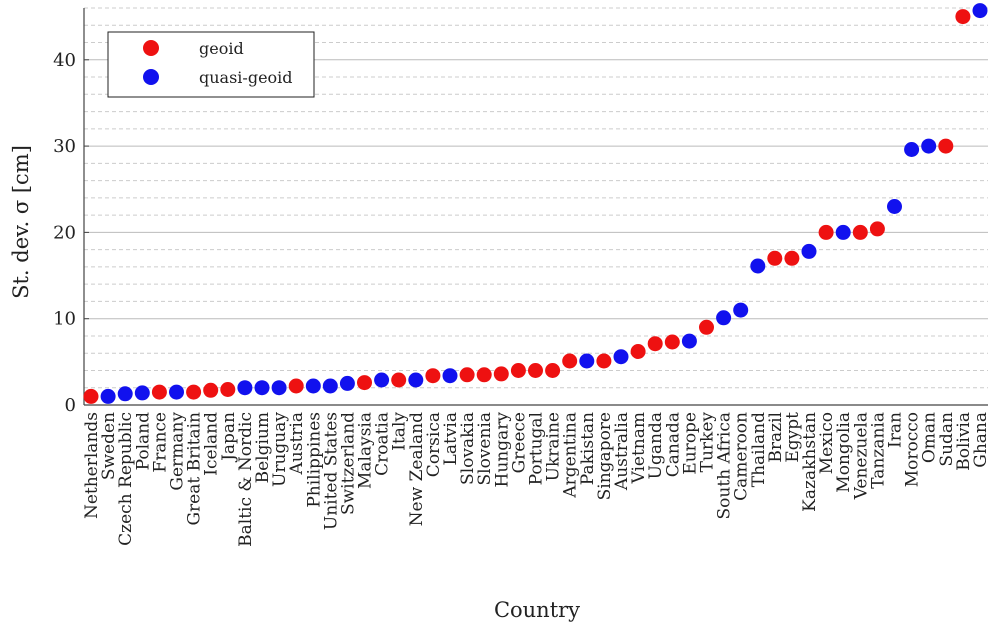 Image resolution: width=988 pixels, height=625 pixels. Describe the element at coordinates (70, 405) in the screenshot. I see `y-tick-label: 0` at that location.